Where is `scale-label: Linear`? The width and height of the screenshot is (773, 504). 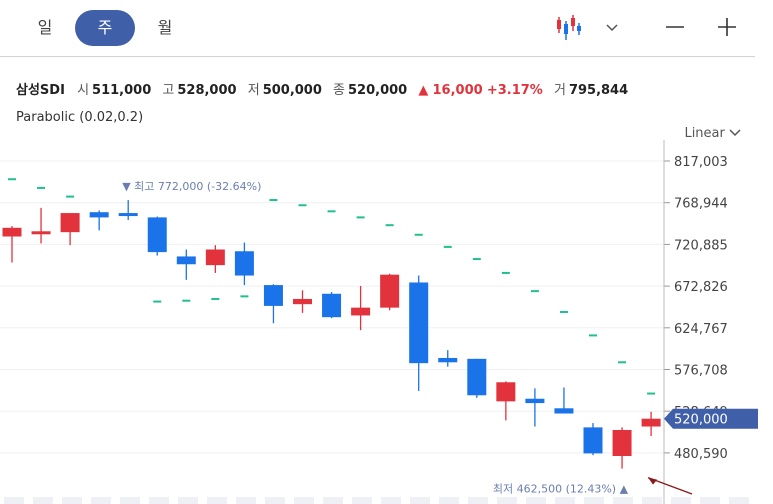 scale-label: Linear is located at coordinates (704, 133).